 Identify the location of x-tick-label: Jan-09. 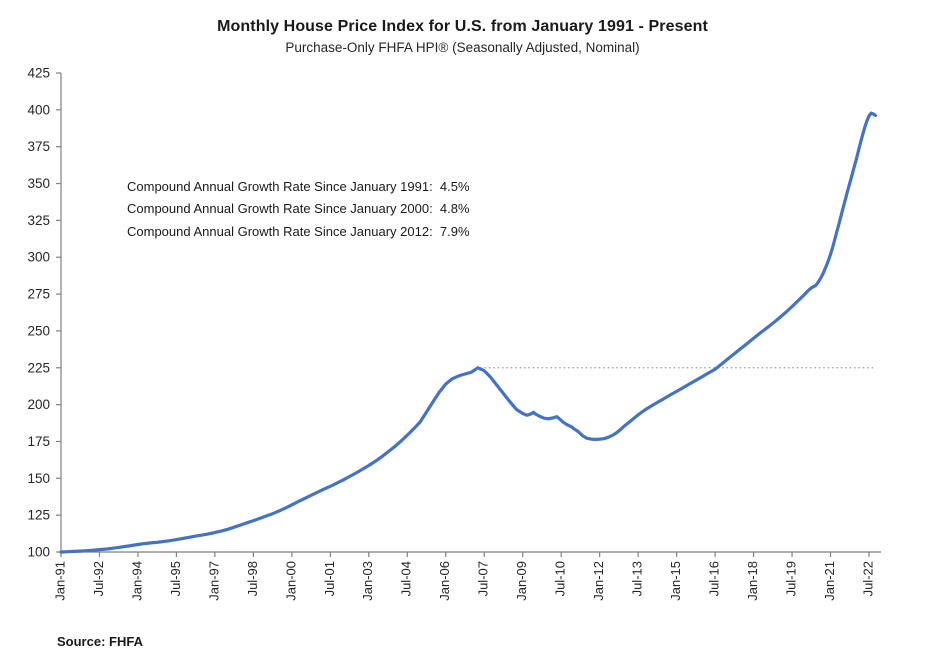
(521, 581).